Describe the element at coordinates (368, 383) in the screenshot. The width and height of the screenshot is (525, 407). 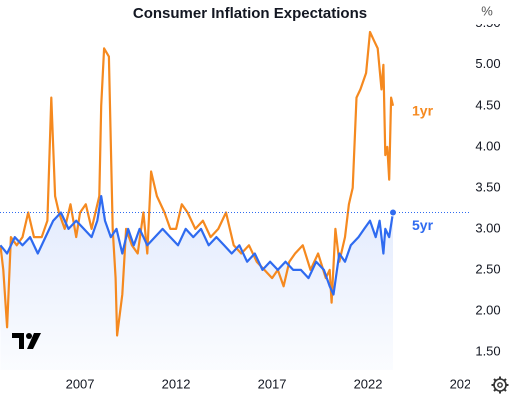
I see `x-tick-label: 2022` at that location.